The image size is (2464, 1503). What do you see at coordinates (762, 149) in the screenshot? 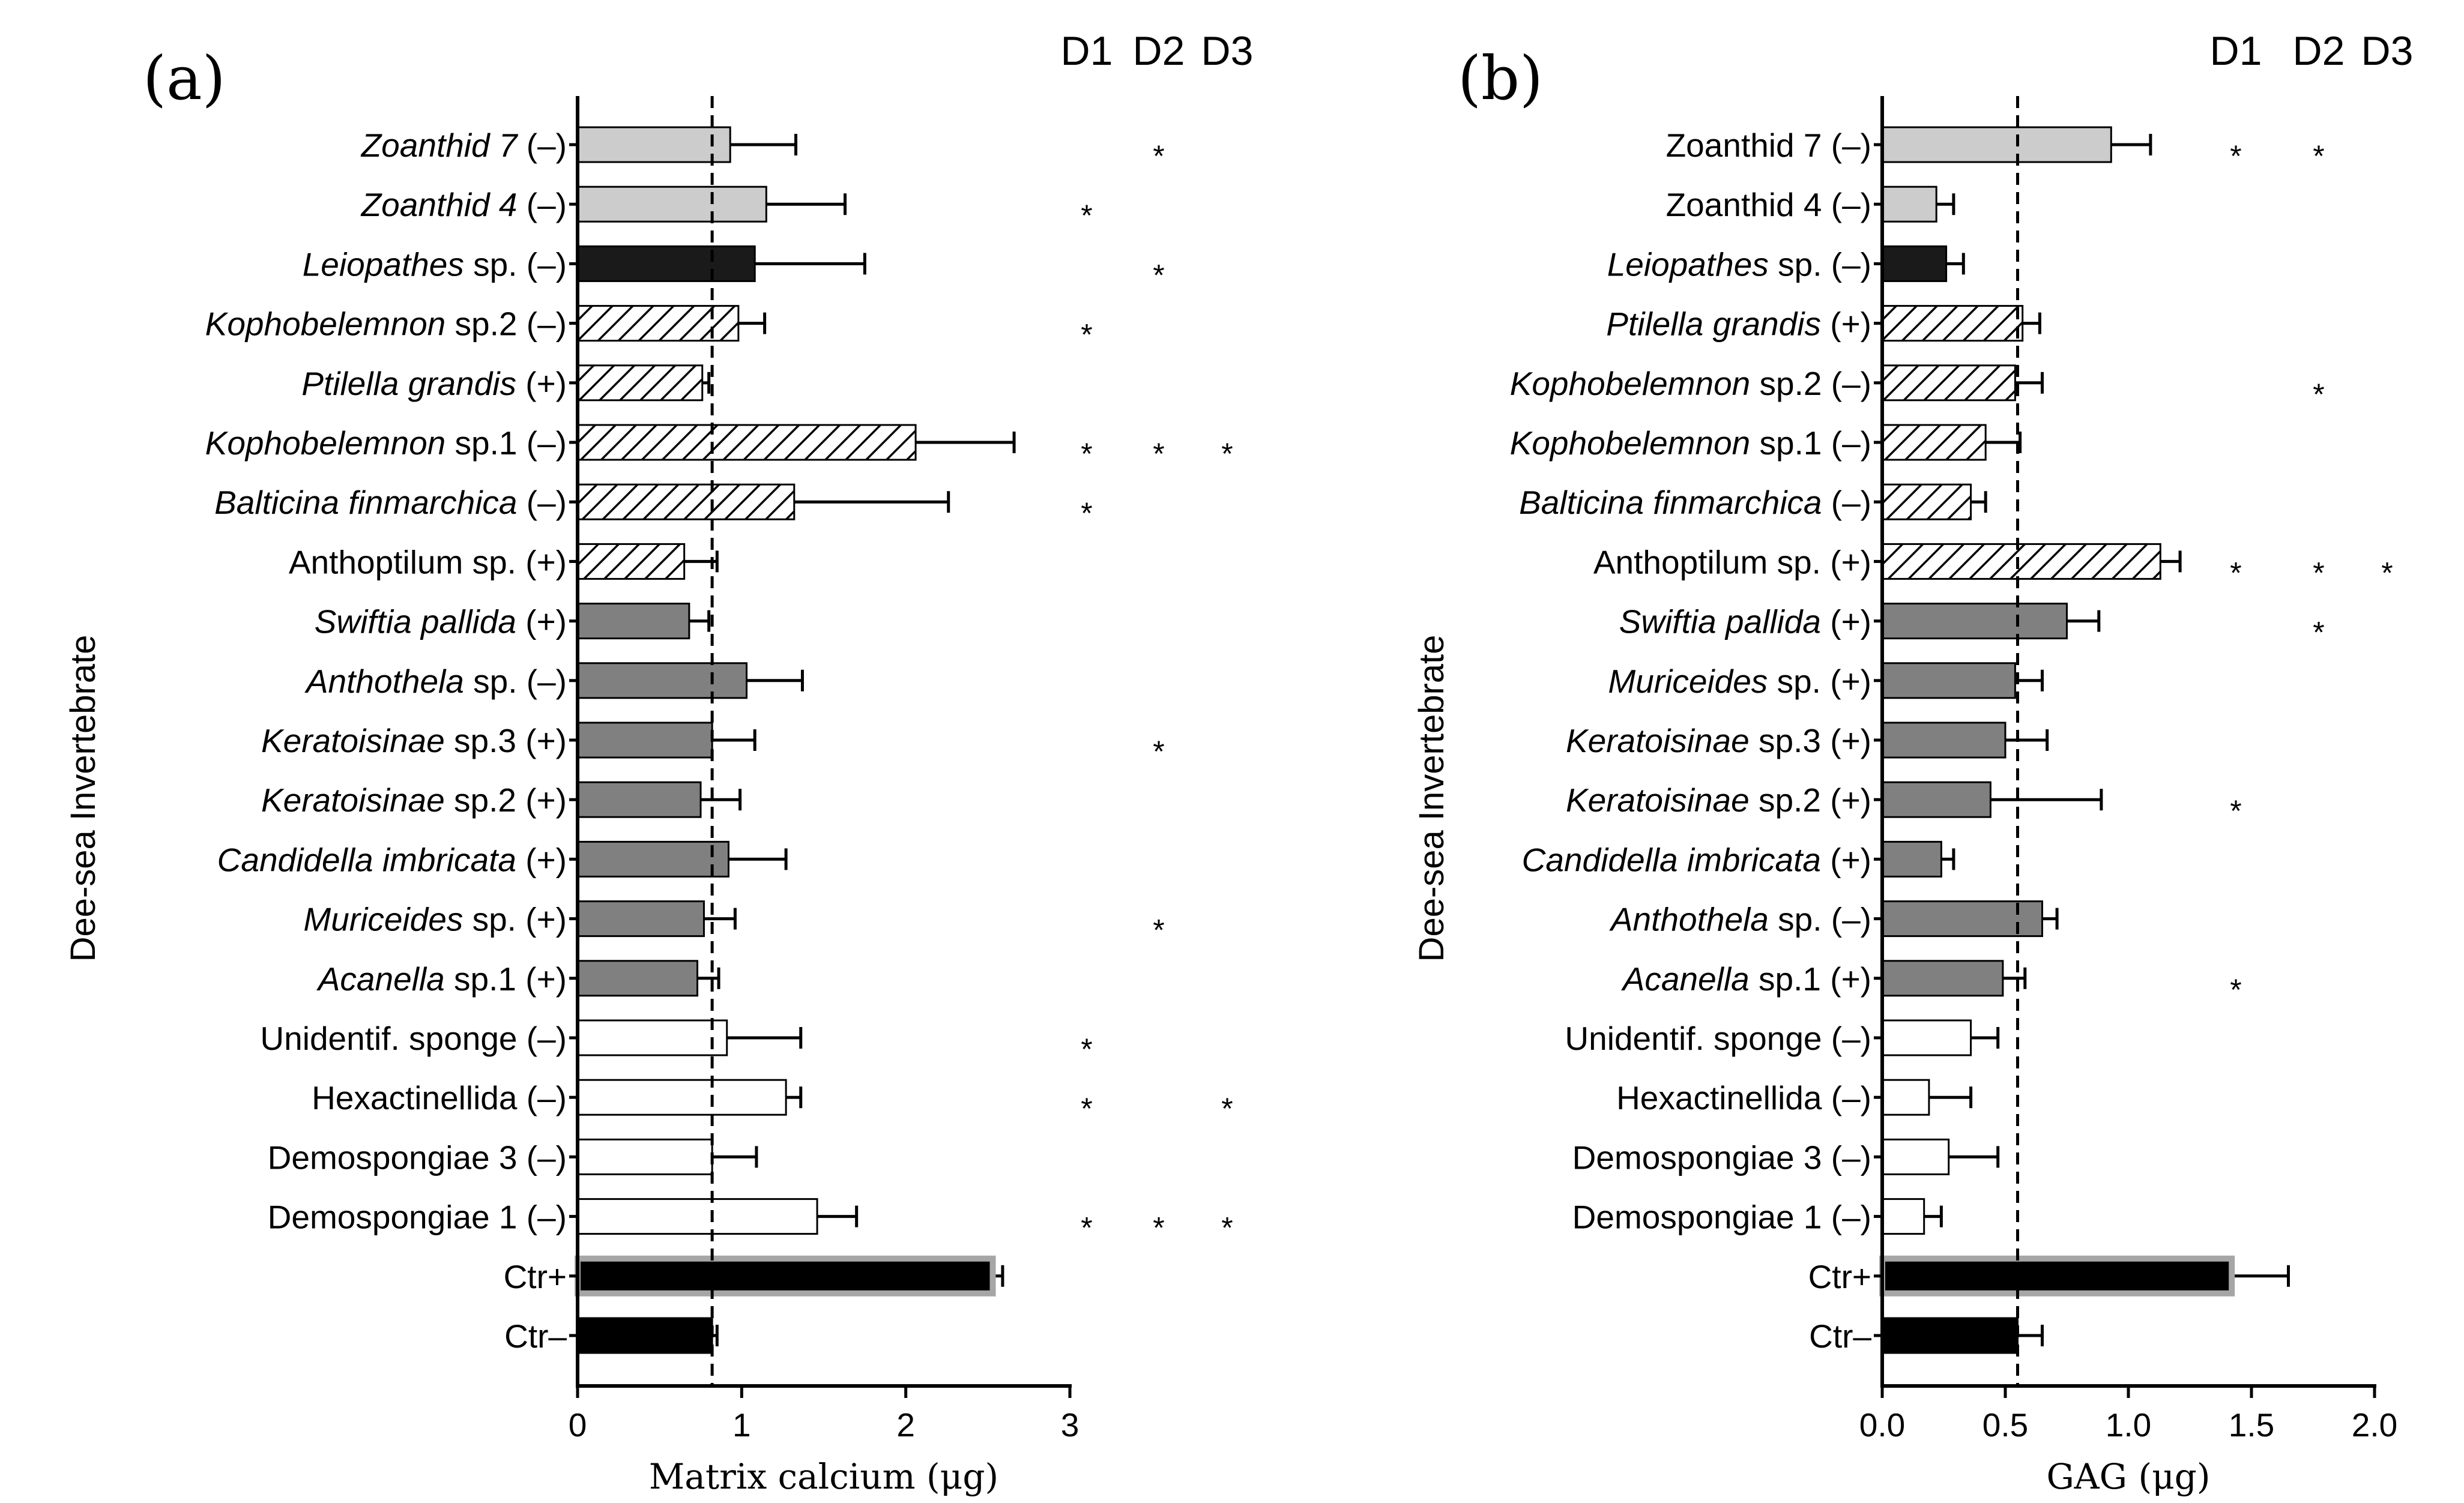
I see `bar-row: Zoanthid 7 (–) *` at bounding box center [762, 149].